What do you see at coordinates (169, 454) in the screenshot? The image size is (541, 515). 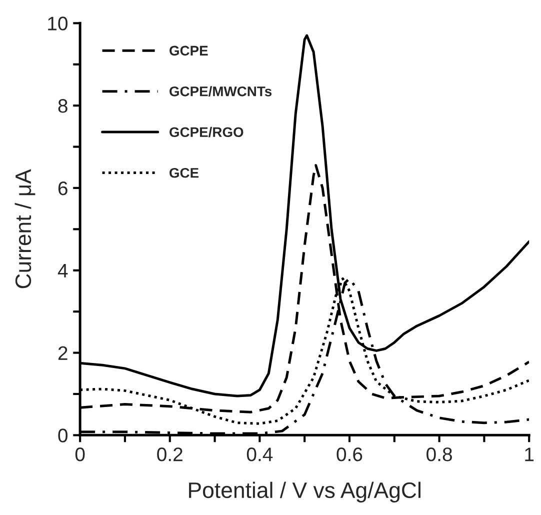 I see `x-tick-label: 0.2` at bounding box center [169, 454].